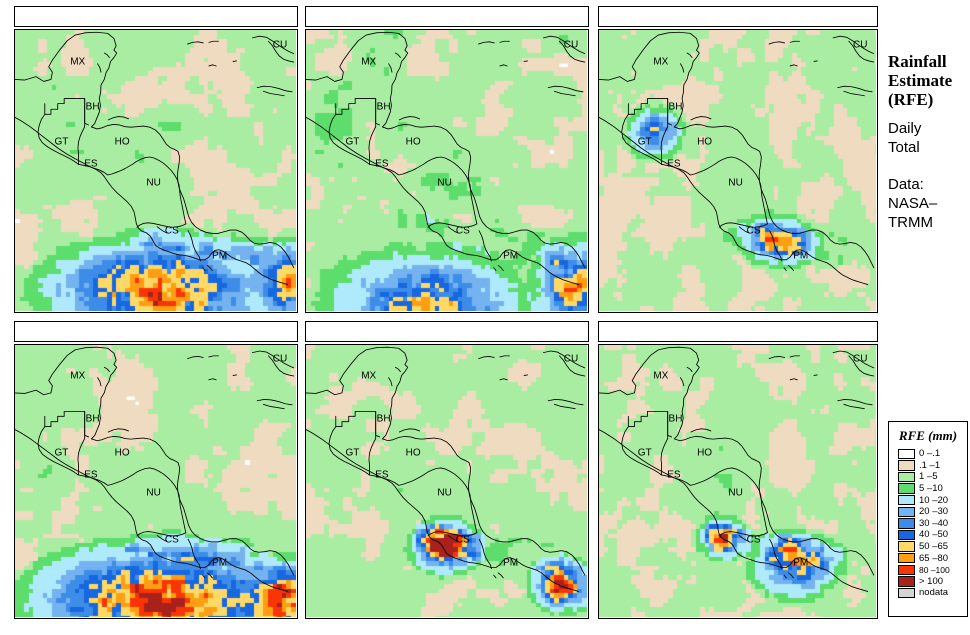 The width and height of the screenshot is (970, 635). I want to click on legend-row: 50 –65, so click(932, 547).